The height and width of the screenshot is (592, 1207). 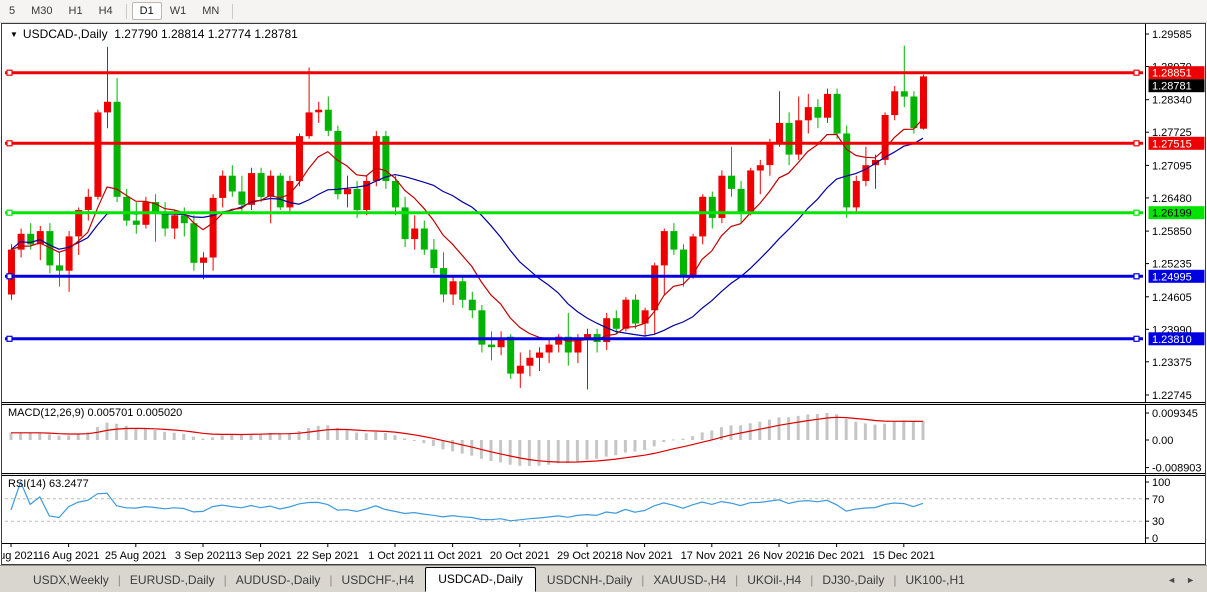 What do you see at coordinates (42, 11) in the screenshot?
I see `timeframe-button-m30: M30` at bounding box center [42, 11].